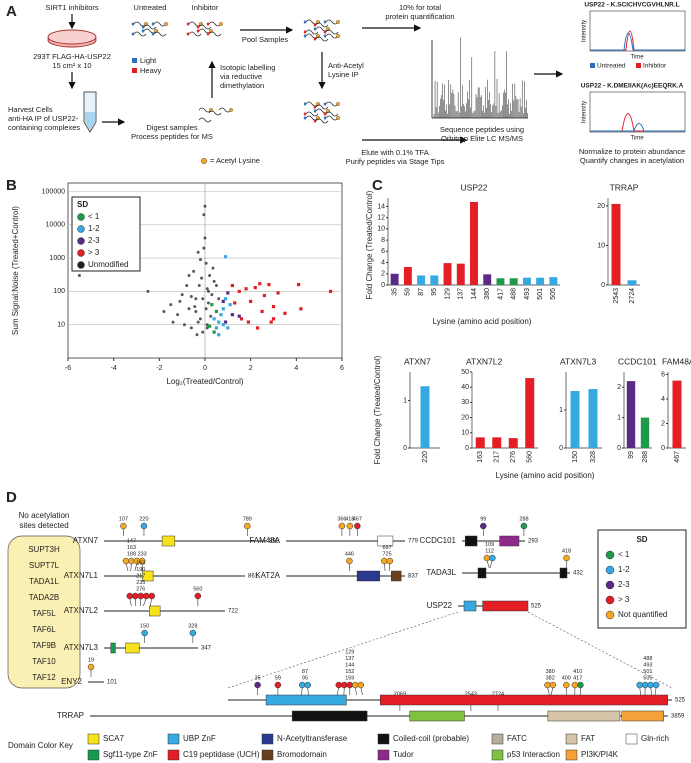  Describe the element at coordinates (421, 292) in the screenshot. I see `x-tick-label: 87` at that location.